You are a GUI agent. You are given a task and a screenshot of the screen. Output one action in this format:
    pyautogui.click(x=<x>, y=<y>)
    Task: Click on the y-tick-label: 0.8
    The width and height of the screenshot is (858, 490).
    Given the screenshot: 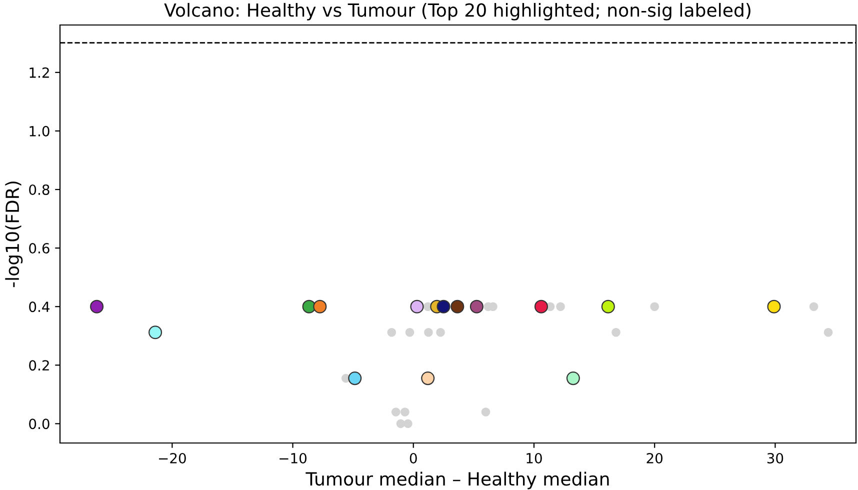 What is the action you would take?
    pyautogui.click(x=39, y=189)
    